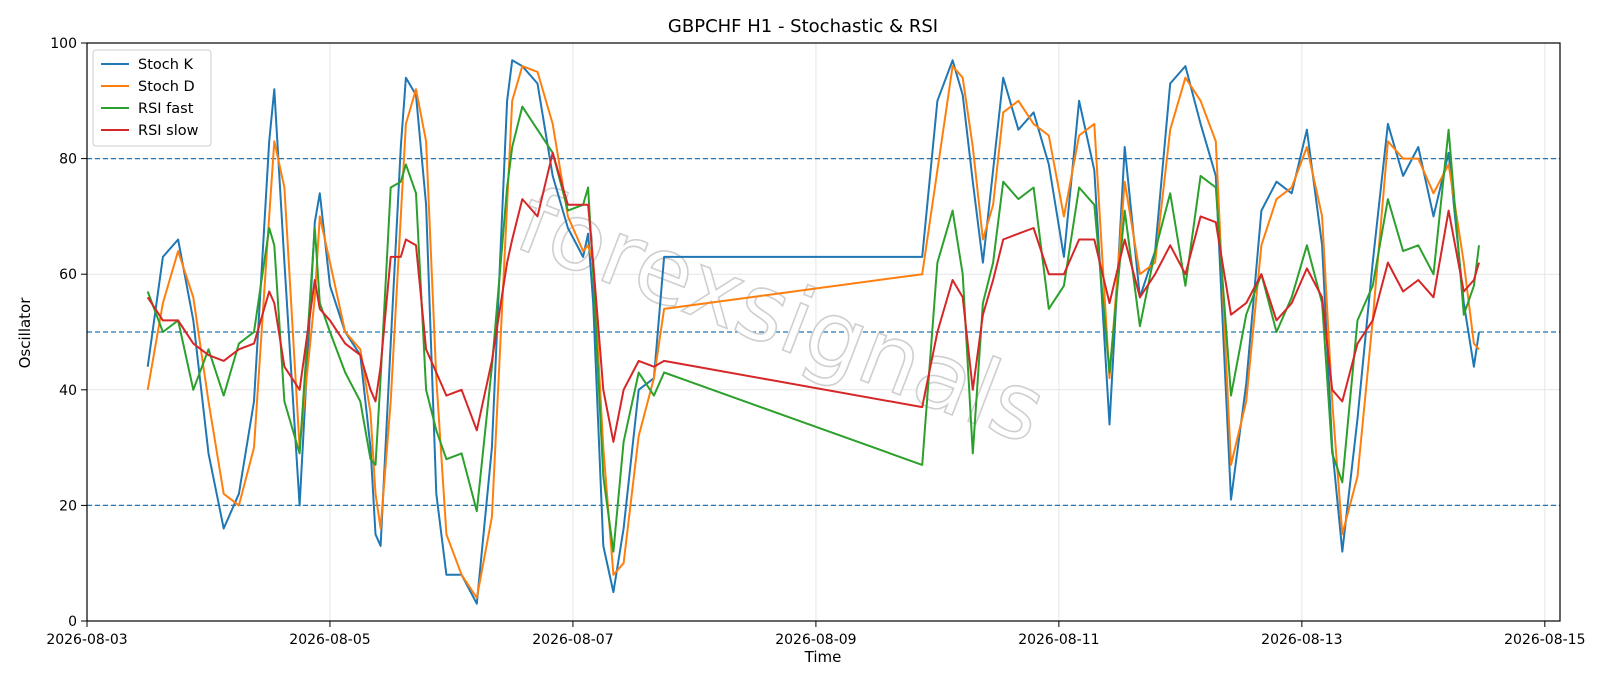 This screenshot has width=1600, height=686. I want to click on y-axis-title: Oscillator, so click(25, 333).